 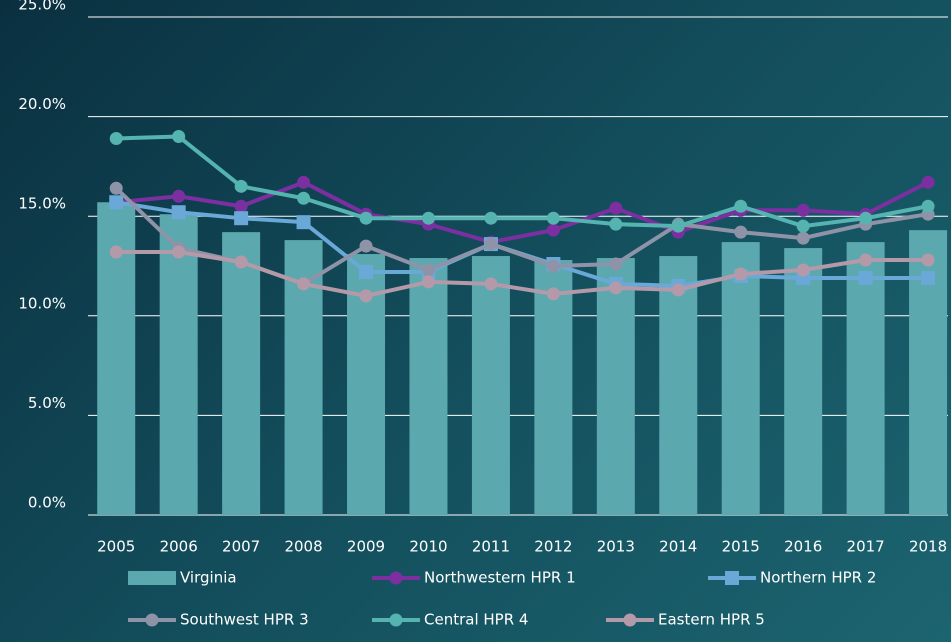 What do you see at coordinates (241, 547) in the screenshot?
I see `x-tick-label: 2007` at bounding box center [241, 547].